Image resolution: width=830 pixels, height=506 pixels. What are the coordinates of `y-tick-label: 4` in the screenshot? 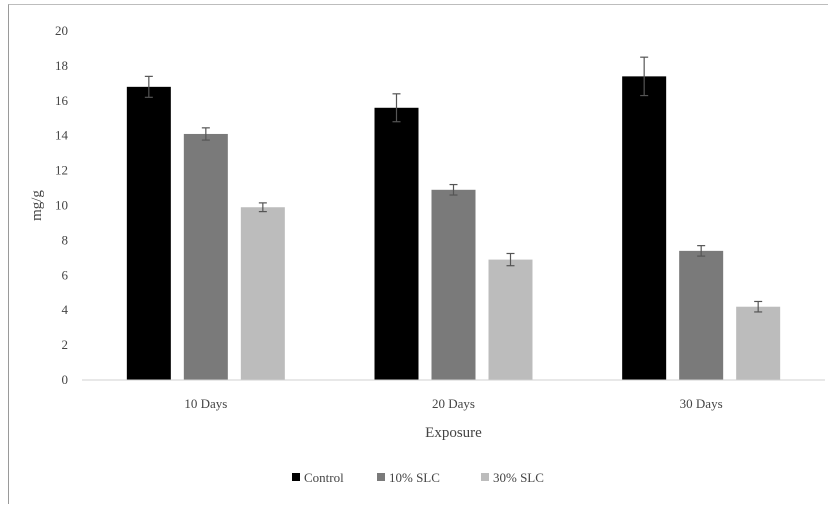 It's located at (65, 309).